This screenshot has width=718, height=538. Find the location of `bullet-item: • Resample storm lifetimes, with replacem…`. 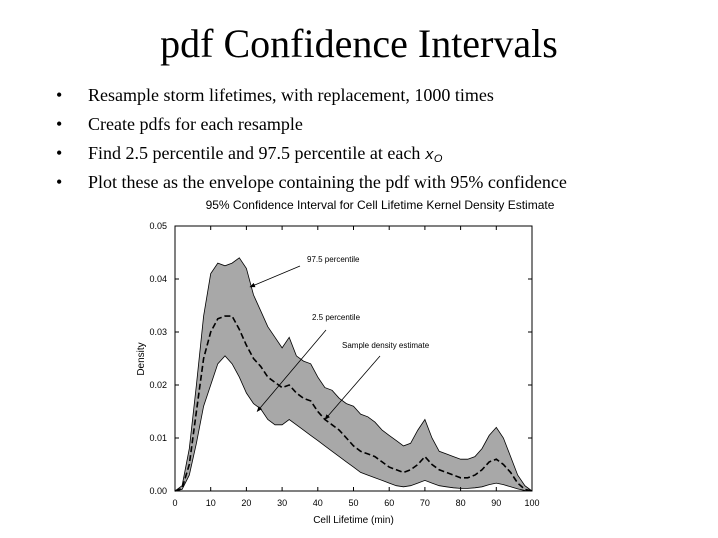

bullet-item: • Resample storm lifetimes, with replacem… is located at coordinates (311, 96).